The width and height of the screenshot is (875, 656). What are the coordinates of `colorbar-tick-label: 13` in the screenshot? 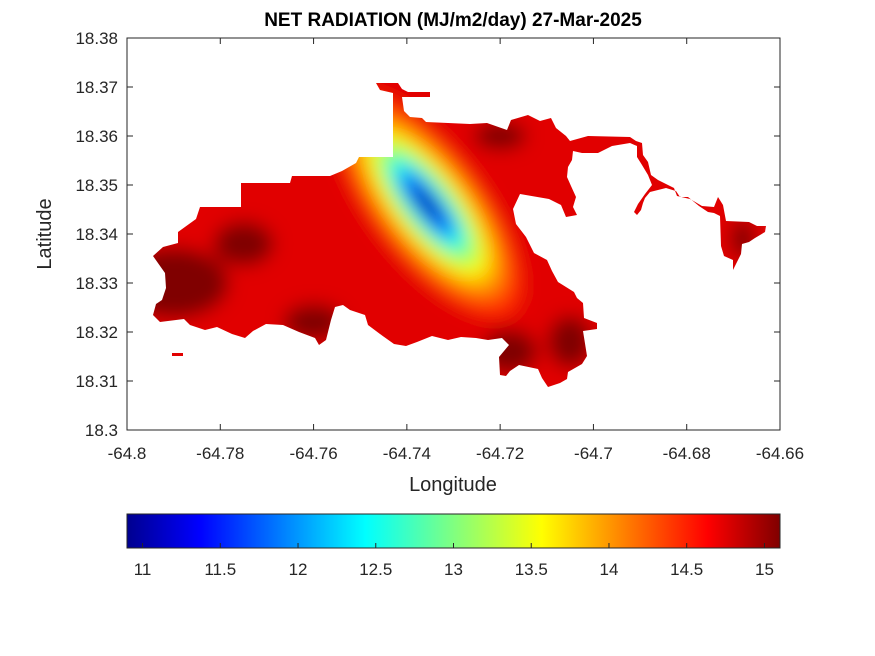 It's located at (453, 569).